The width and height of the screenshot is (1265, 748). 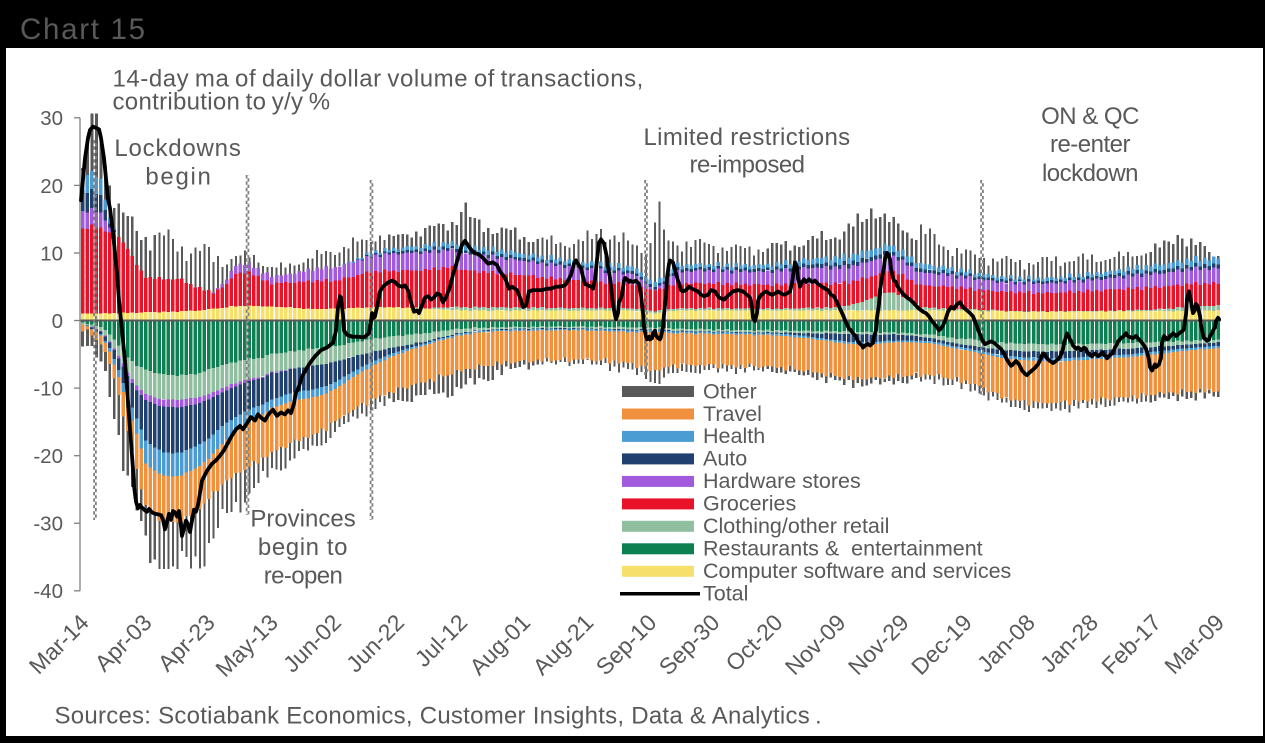 I want to click on svg-text: Clothing/other retail, so click(x=796, y=526).